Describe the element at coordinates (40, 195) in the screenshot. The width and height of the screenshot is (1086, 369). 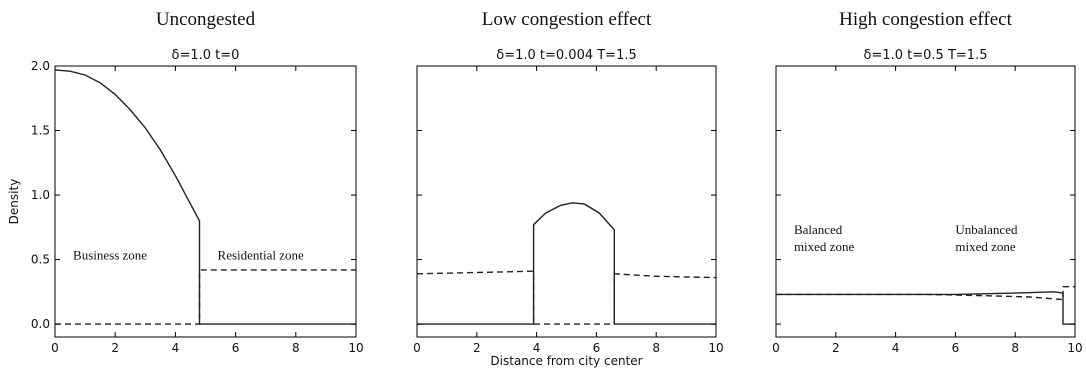
I see `y-tick-label: 1.0` at that location.